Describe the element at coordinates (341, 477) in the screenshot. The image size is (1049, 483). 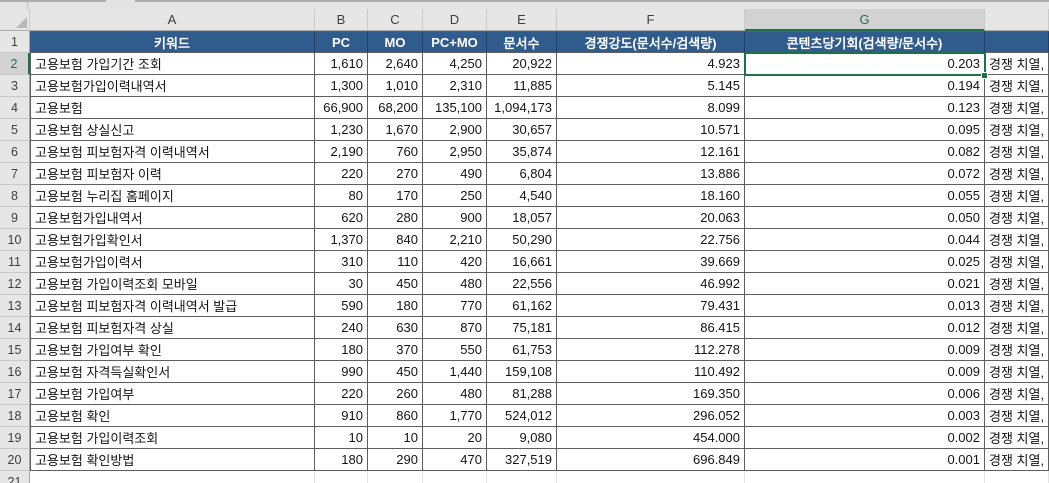
I see `cell-B21` at that location.